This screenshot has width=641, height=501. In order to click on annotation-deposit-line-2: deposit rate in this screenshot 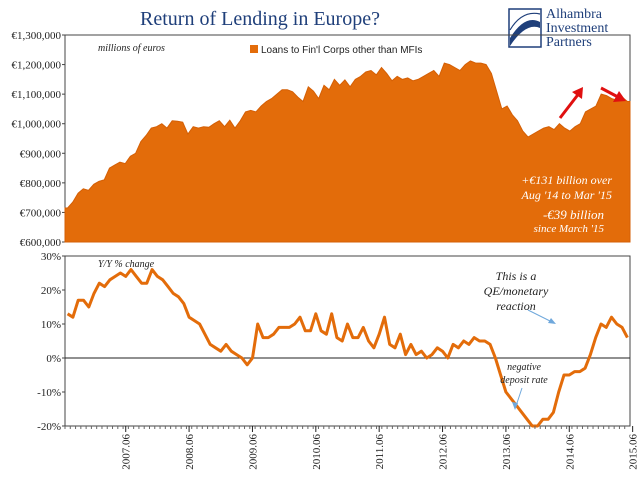, I will do `click(524, 380)`.